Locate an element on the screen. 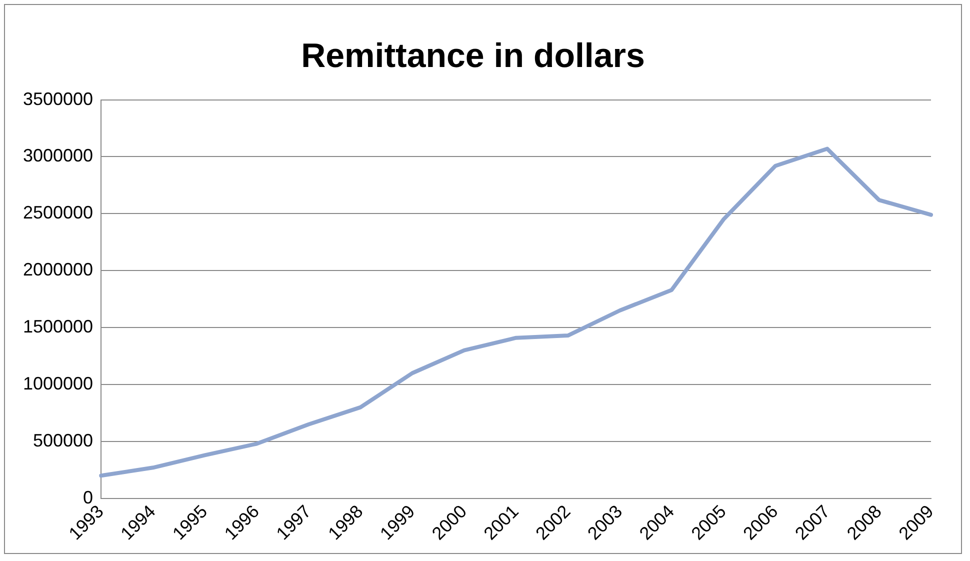 The image size is (970, 561). chart-title: Remittance in dollars is located at coordinates (473, 55).